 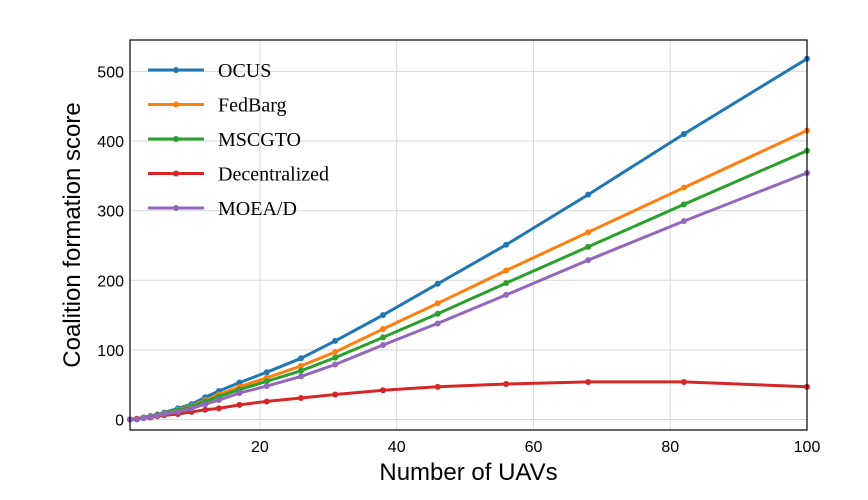 What do you see at coordinates (397, 447) in the screenshot?
I see `x-tick-label: 40` at bounding box center [397, 447].